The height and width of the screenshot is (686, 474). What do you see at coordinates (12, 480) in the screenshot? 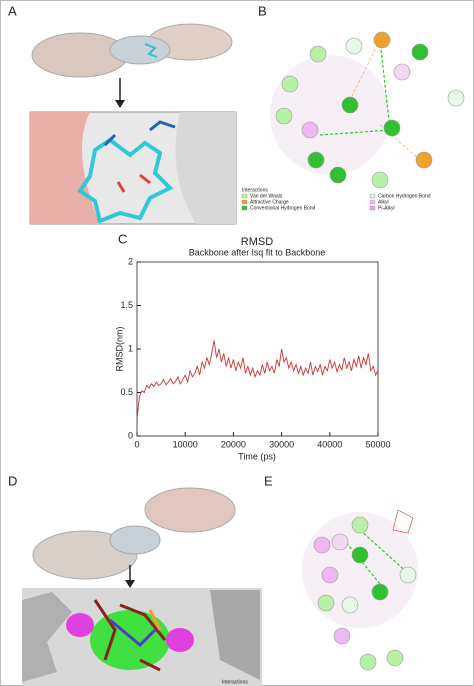
I see `panel-label: D` at bounding box center [12, 480].